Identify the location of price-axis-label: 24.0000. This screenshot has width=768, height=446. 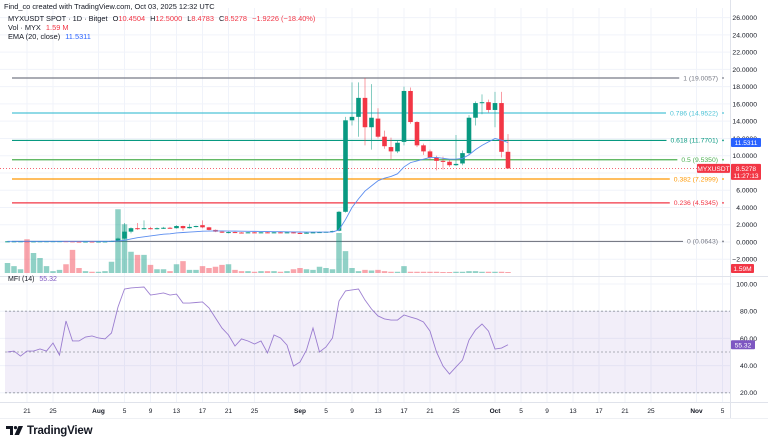
(744, 35).